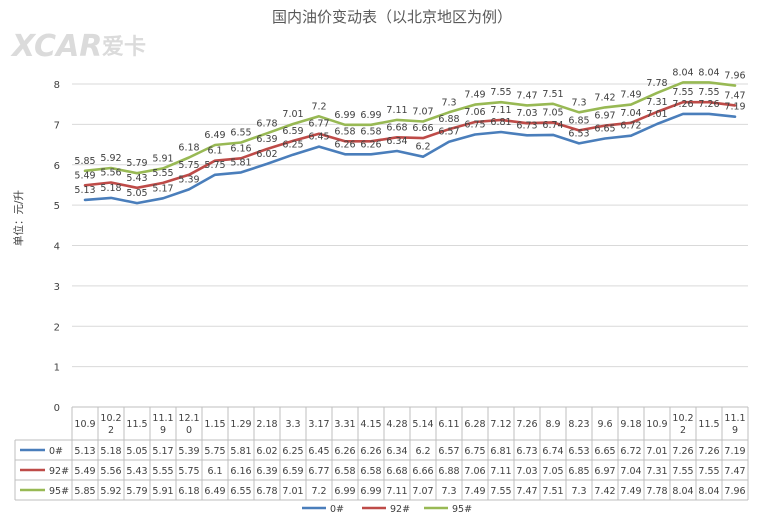  What do you see at coordinates (448, 451) in the screenshot?
I see `table-cell: 6.57` at bounding box center [448, 451].